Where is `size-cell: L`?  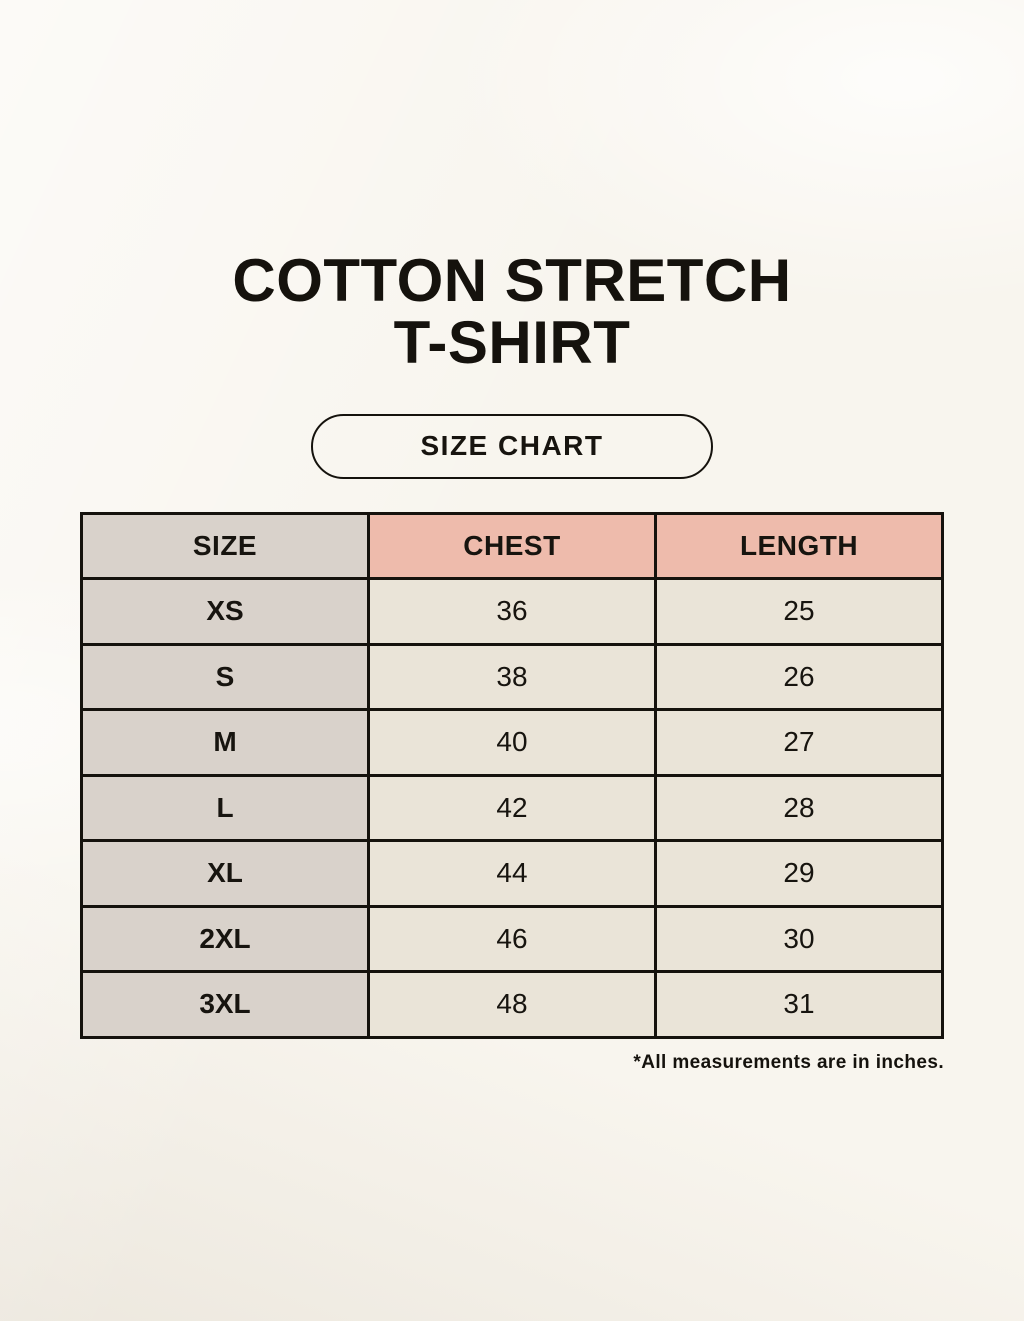 size-cell: L is located at coordinates (225, 808).